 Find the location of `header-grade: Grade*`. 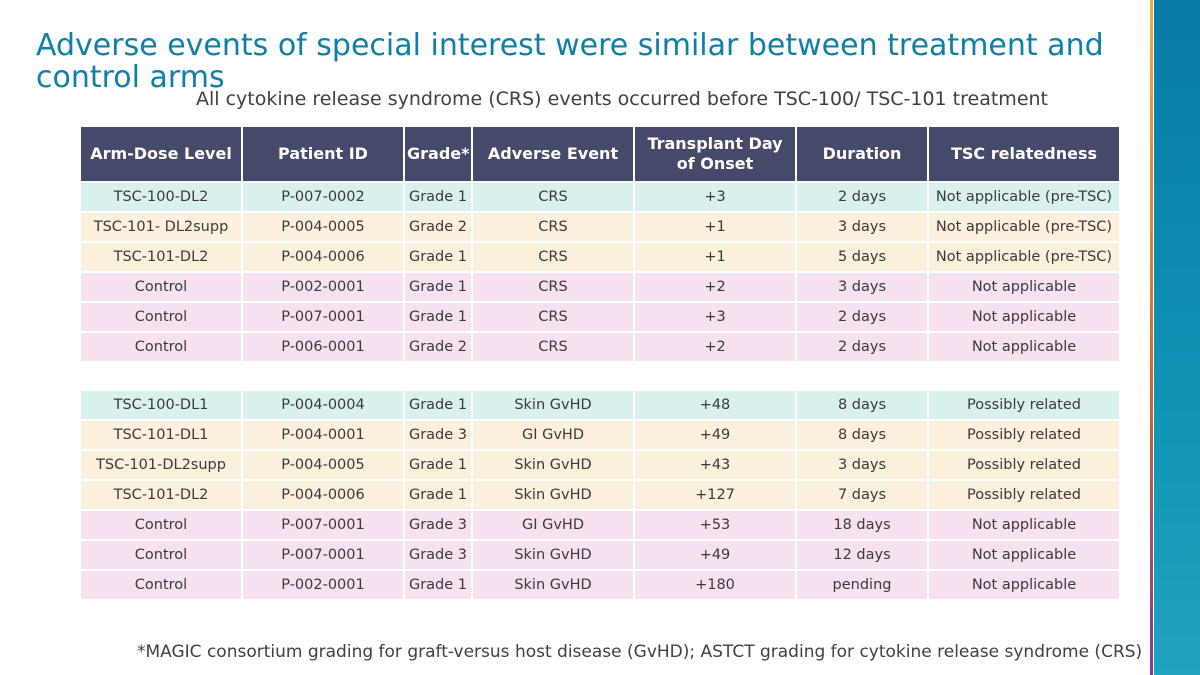

header-grade: Grade* is located at coordinates (438, 154).